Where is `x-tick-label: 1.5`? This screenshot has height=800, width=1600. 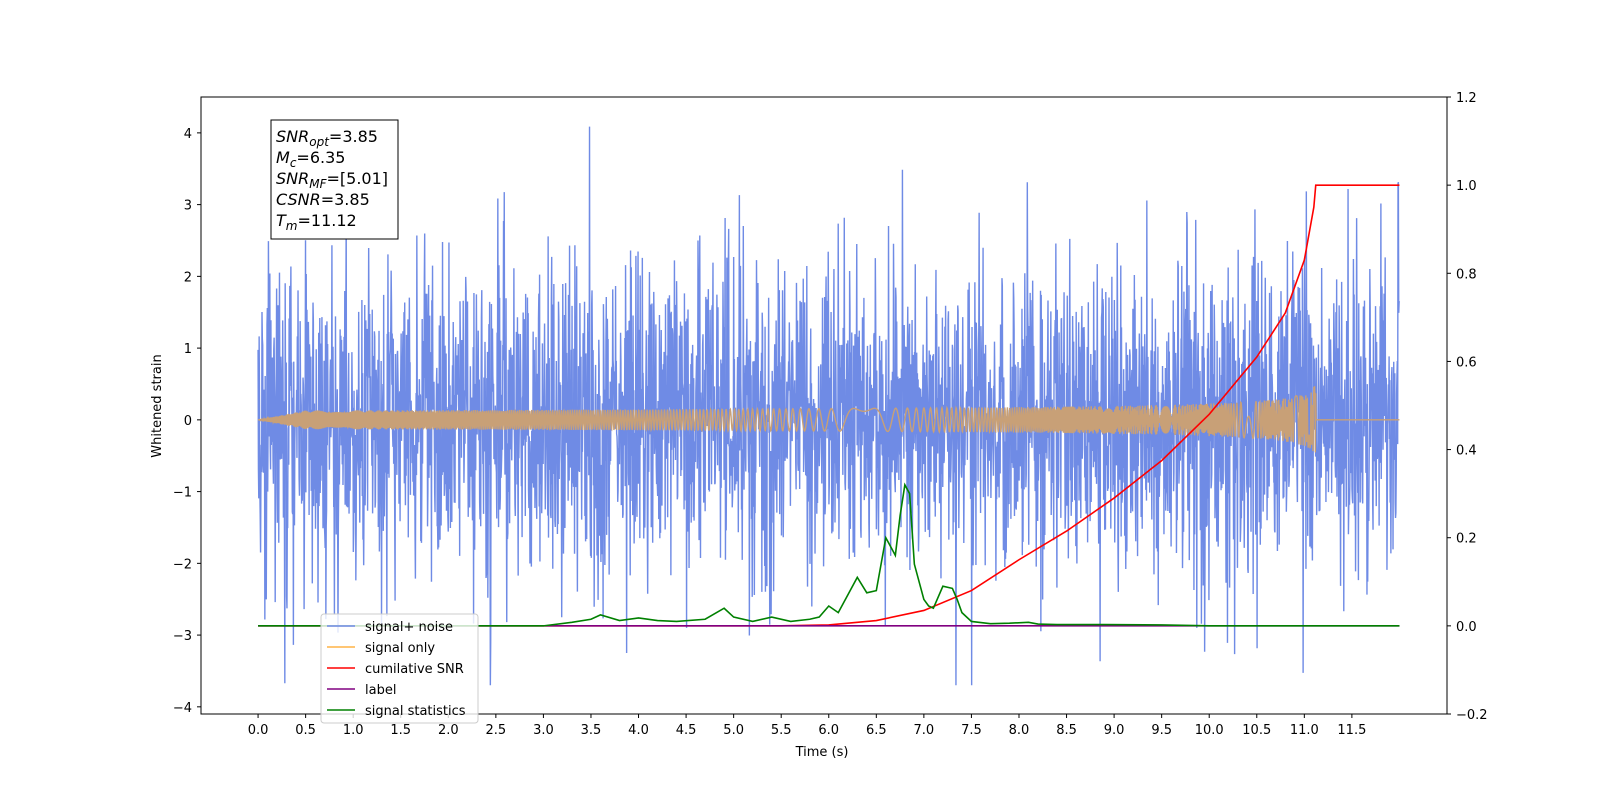
x-tick-label: 1.5 is located at coordinates (400, 730).